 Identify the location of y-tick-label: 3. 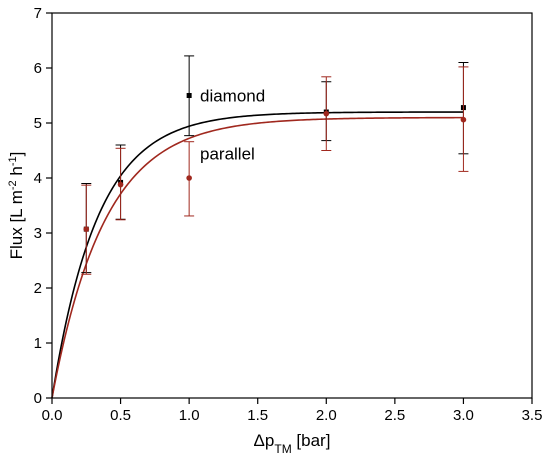
(38, 233).